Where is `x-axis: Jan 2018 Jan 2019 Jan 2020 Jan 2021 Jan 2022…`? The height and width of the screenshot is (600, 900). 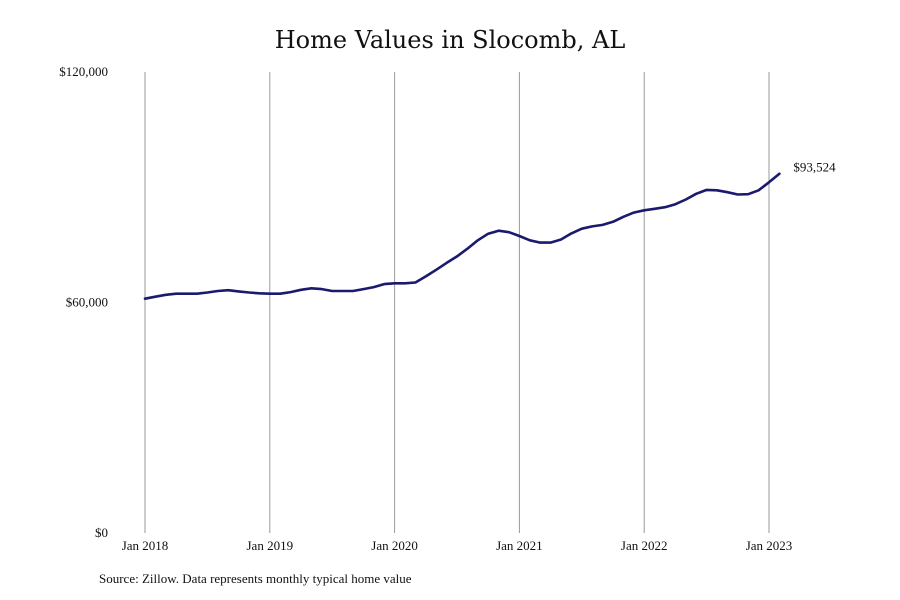
x-axis: Jan 2018 Jan 2019 Jan 2020 Jan 2021 Jan 2022… is located at coordinates (457, 545).